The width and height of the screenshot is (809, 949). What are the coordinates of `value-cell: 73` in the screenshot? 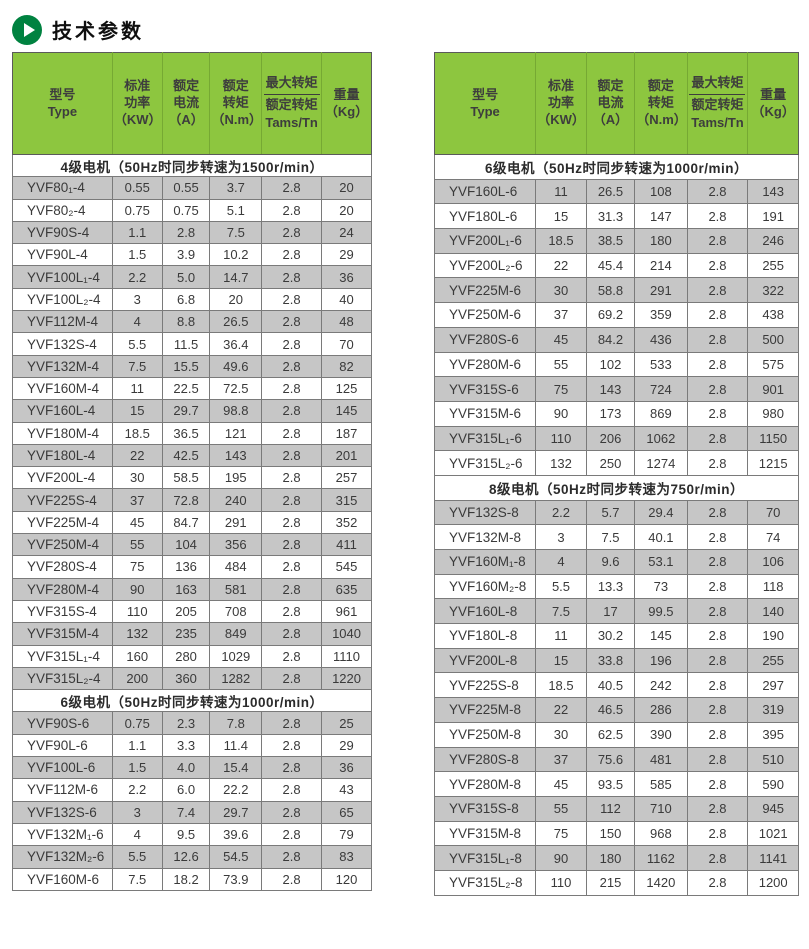 It's located at (661, 586).